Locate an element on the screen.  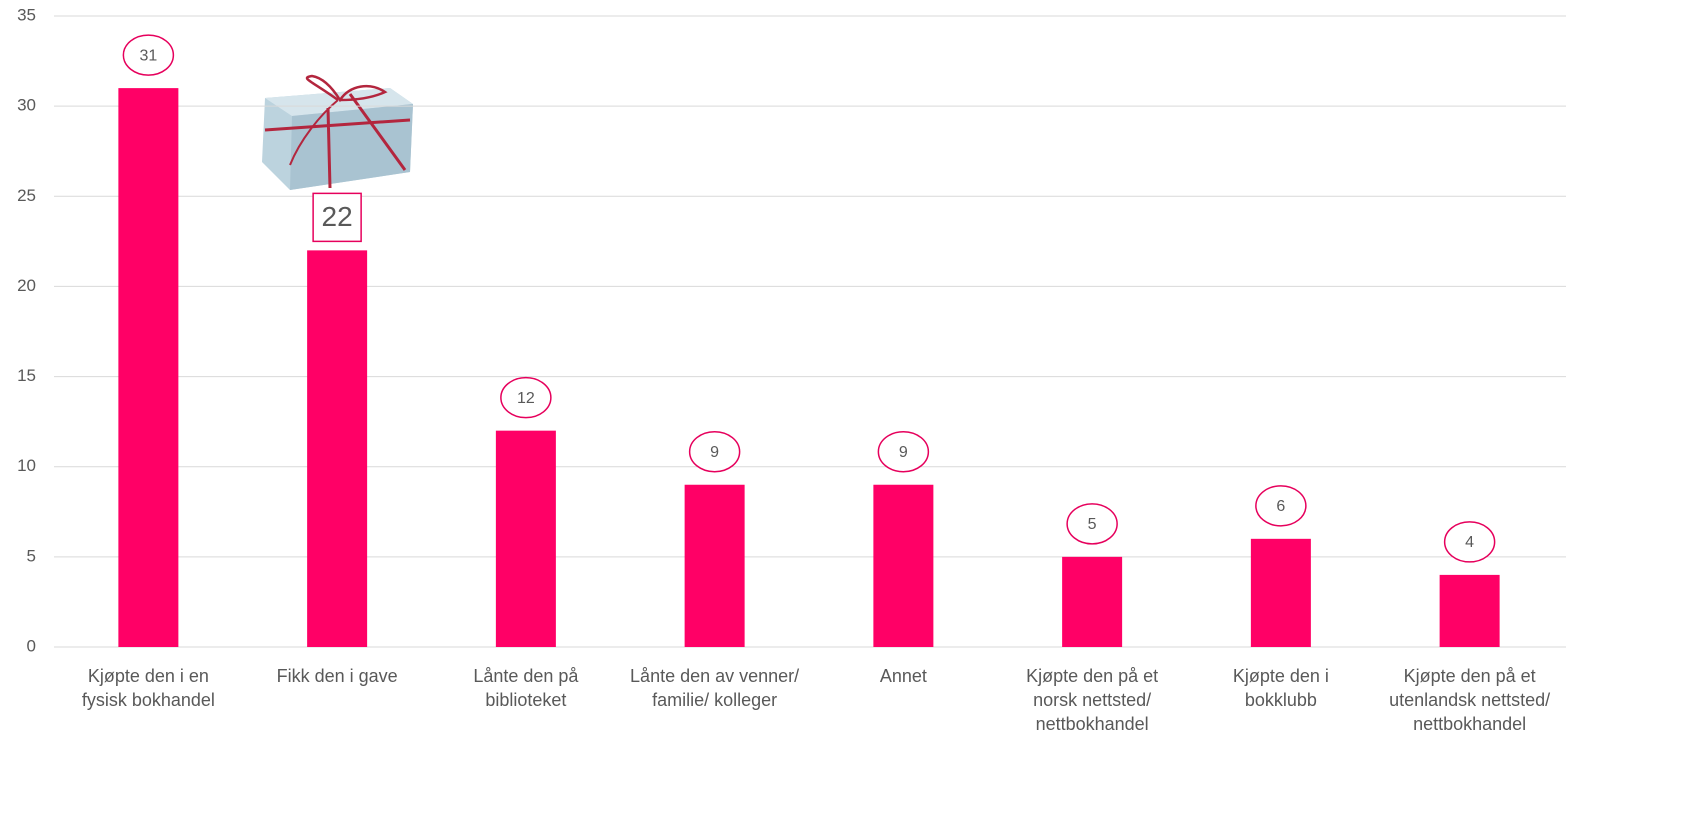
value-label-box is located at coordinates (337, 217).